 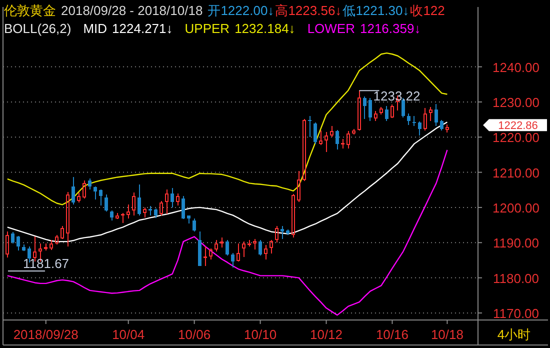 What do you see at coordinates (376, 10) in the screenshot?
I see `annotation: 低1221.30↓` at bounding box center [376, 10].